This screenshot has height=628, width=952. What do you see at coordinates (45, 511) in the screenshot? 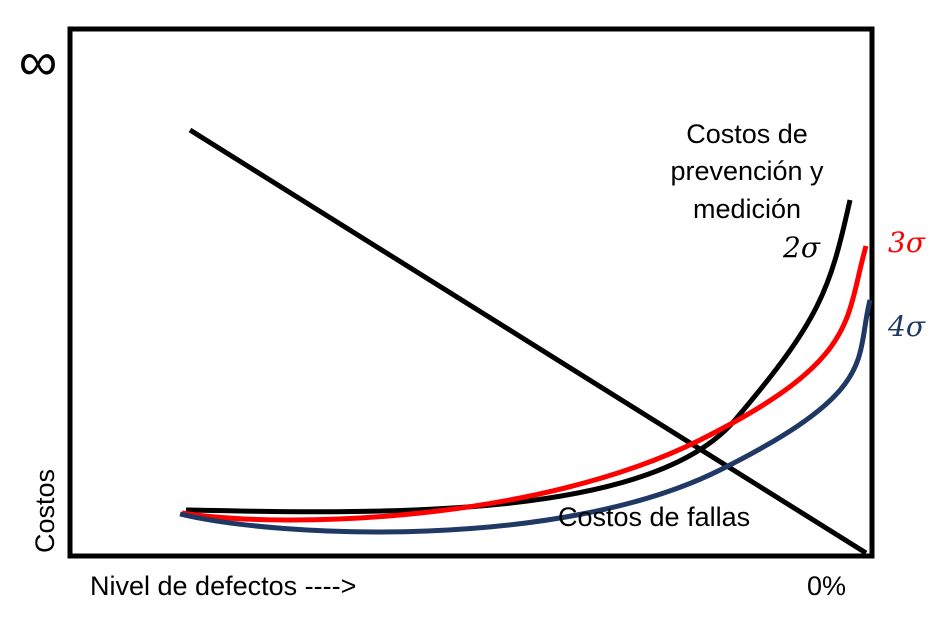
I see `y-axis-label: Costos` at bounding box center [45, 511].